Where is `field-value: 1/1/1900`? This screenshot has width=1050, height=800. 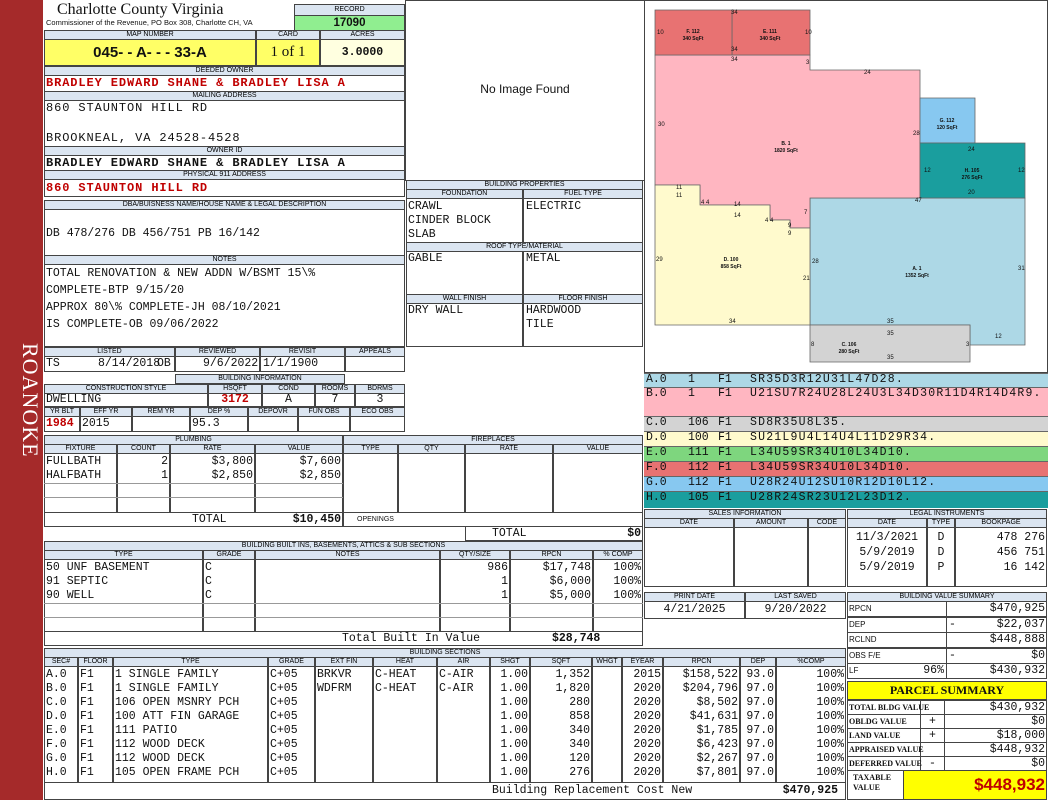 field-value: 1/1/1900 is located at coordinates (291, 363).